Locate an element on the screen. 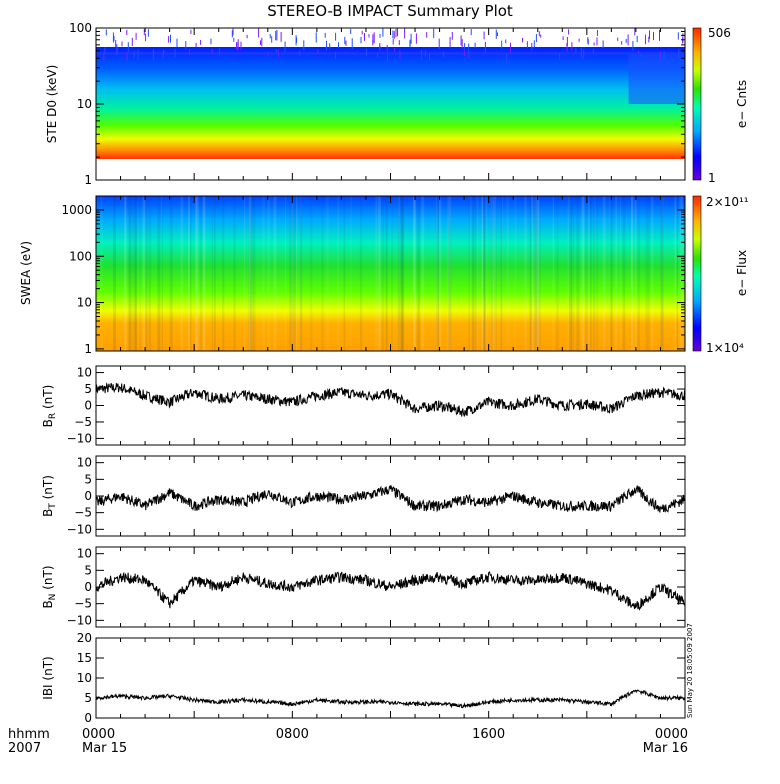  ste-ytick-label: 100 is located at coordinates (80, 28).